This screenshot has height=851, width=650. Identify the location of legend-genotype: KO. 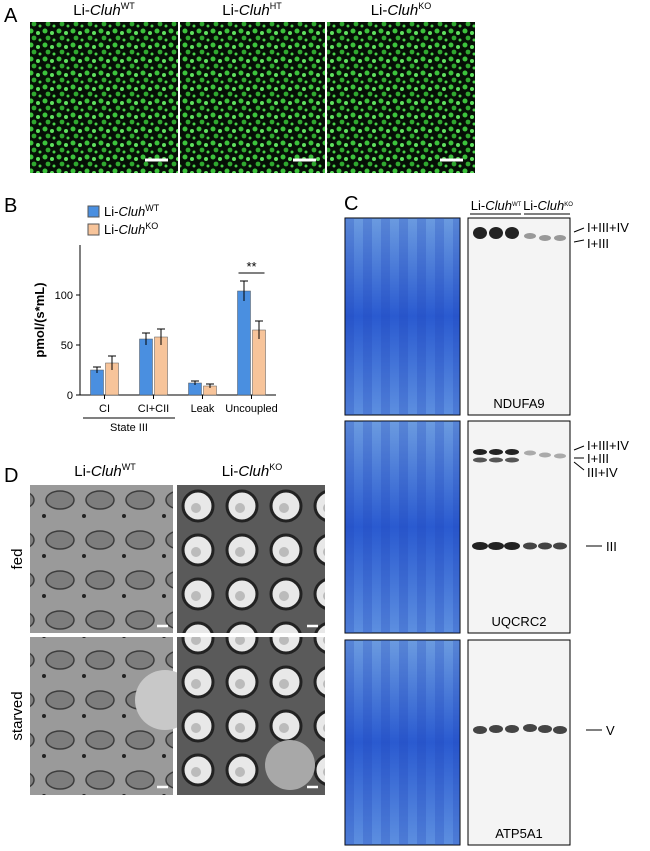
(151, 226).